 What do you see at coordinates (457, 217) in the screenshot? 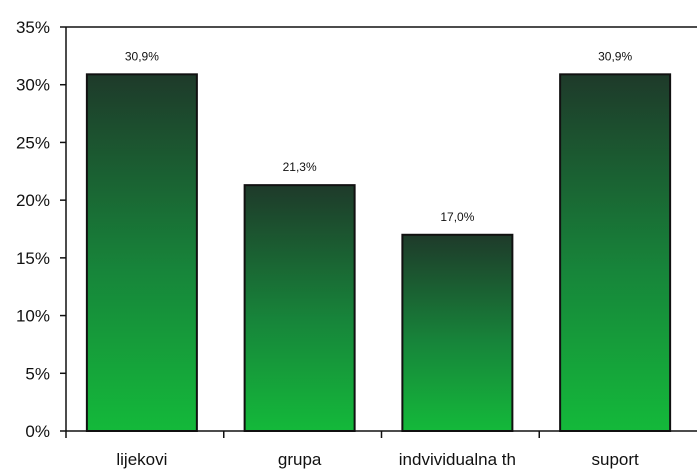
I see `data-label: 17,0%` at bounding box center [457, 217].